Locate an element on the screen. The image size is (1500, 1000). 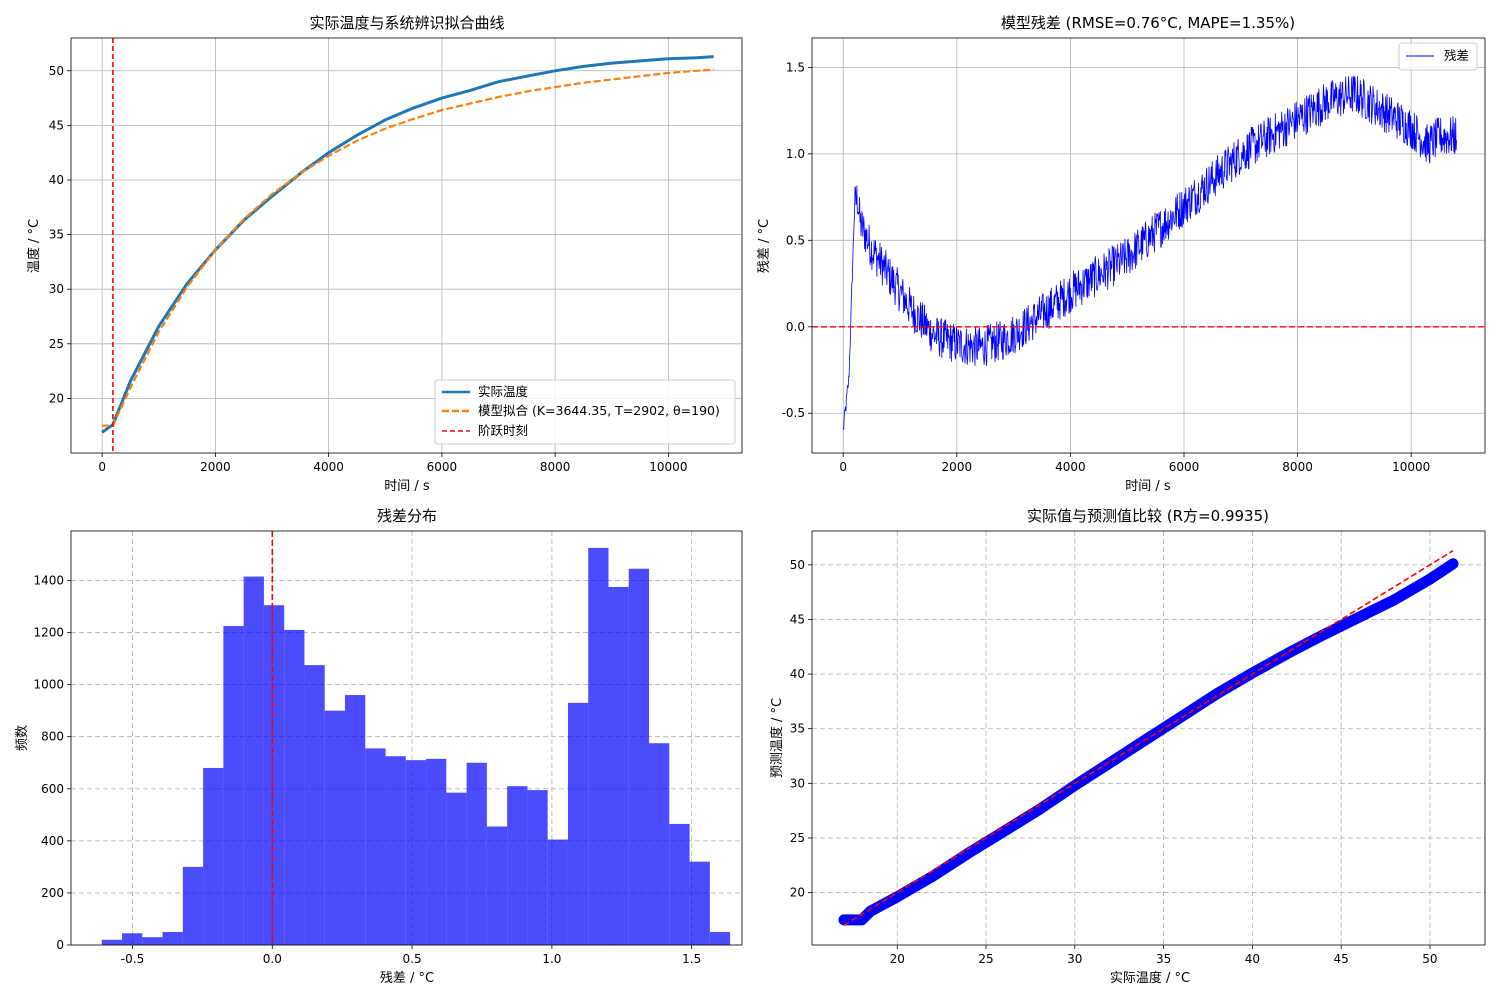
p2-ytick-label: 0.5 is located at coordinates (795, 240).